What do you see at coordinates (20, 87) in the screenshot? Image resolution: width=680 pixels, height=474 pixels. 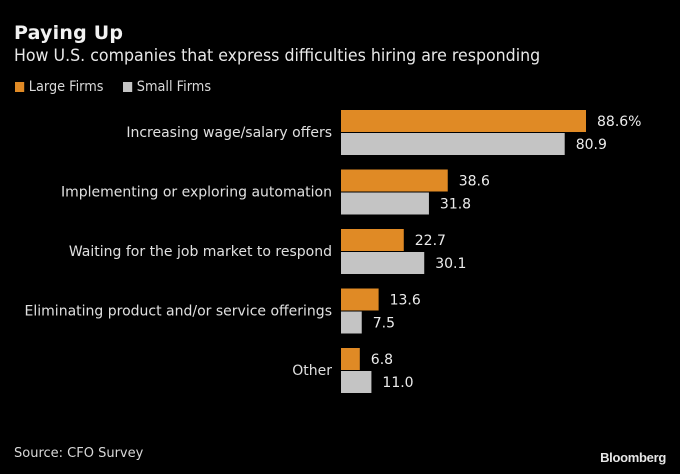 I see `legend-swatch-large-firms` at bounding box center [20, 87].